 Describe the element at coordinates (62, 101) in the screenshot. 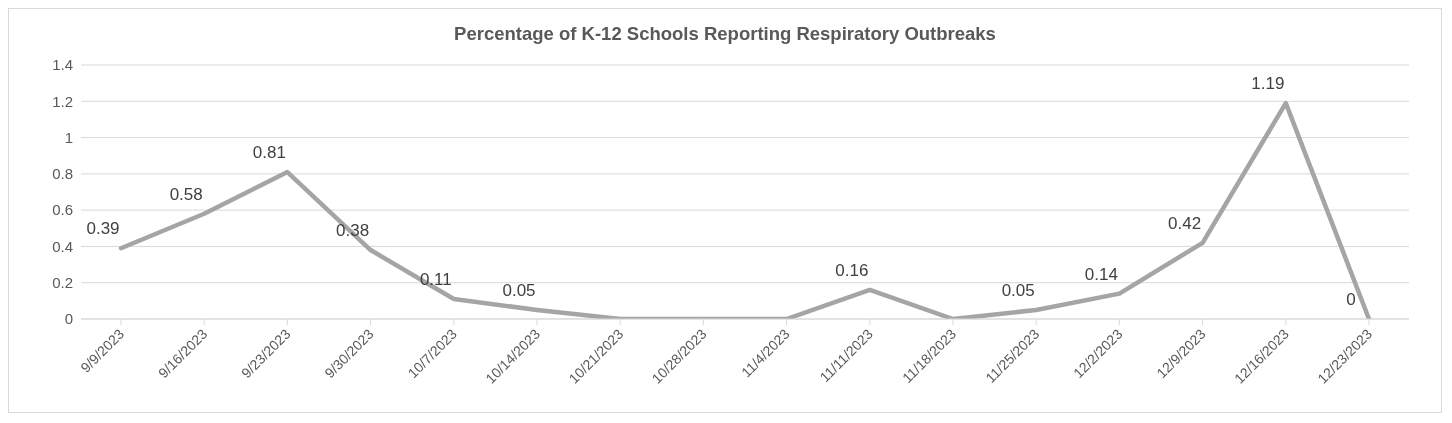

I see `y-tick-label: 1.2` at that location.